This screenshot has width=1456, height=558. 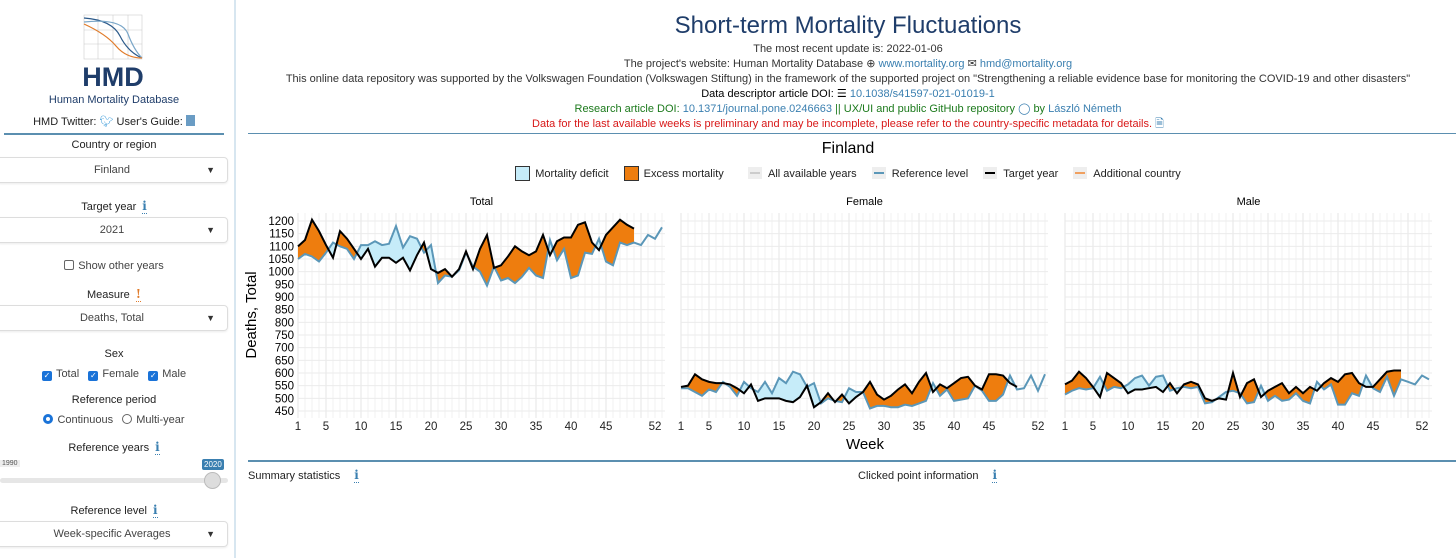 I want to click on ref-multiyear-radio: Multi-year, so click(x=153, y=420).